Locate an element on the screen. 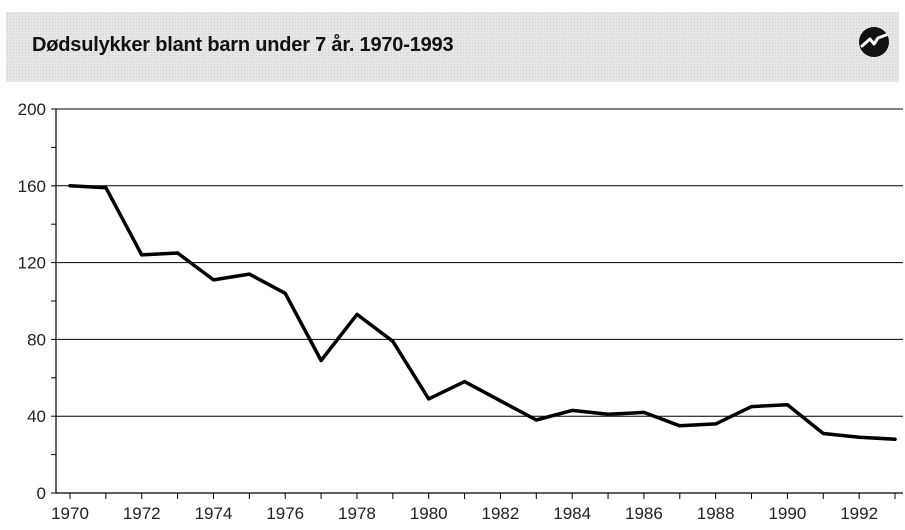 This screenshot has height=530, width=905. title-banner is located at coordinates (452, 47).